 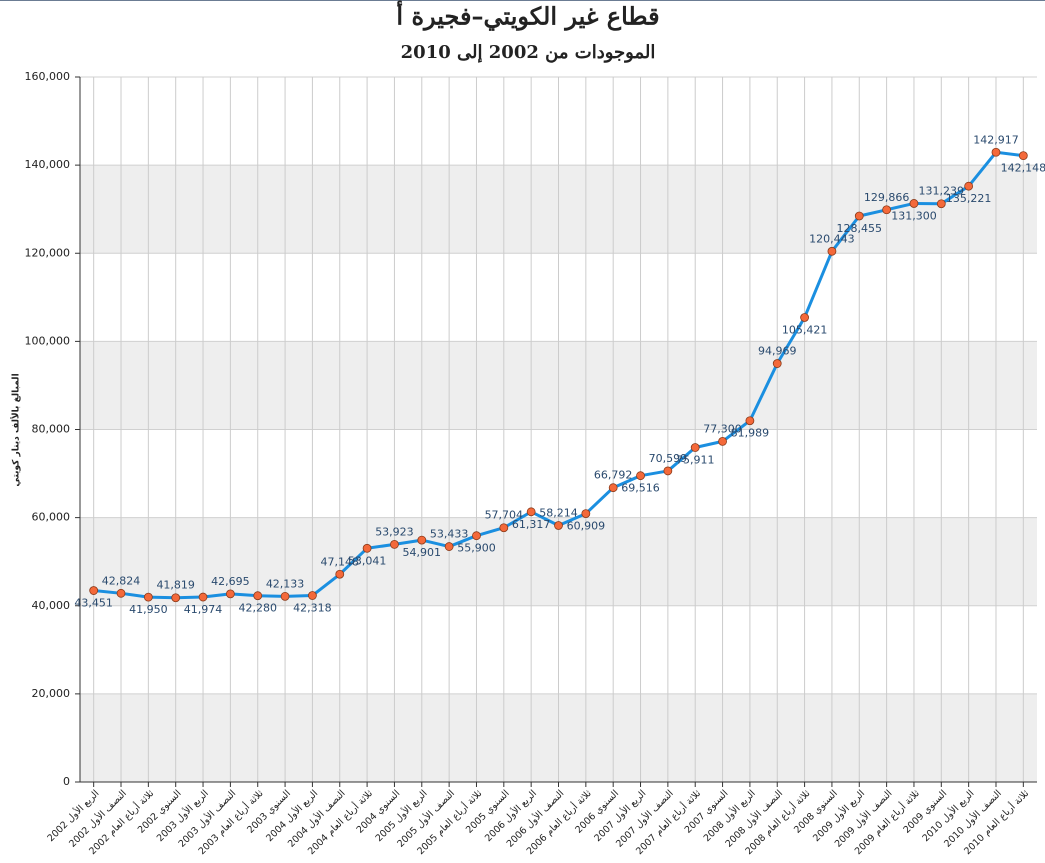 I want to click on value-label: 70,599, so click(x=668, y=458).